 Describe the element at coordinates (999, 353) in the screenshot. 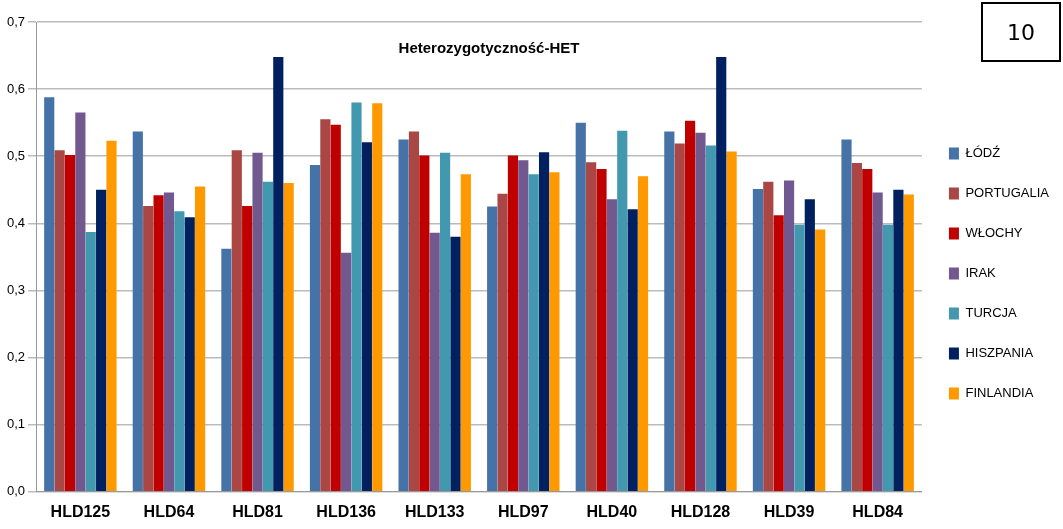

I see `legend-label: HISZPANIA` at that location.